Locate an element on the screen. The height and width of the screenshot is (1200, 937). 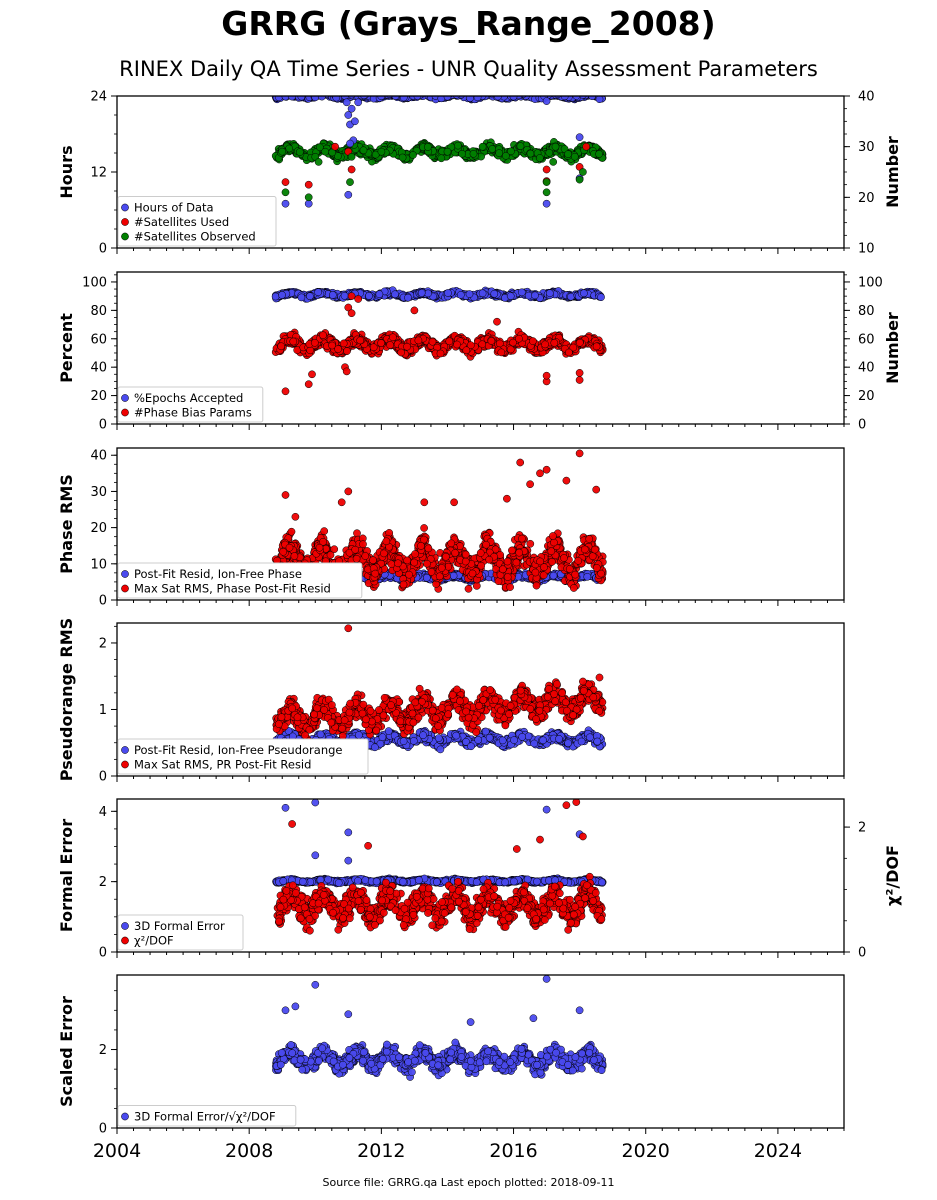
y-tick-label: 24 is located at coordinates (98, 97).